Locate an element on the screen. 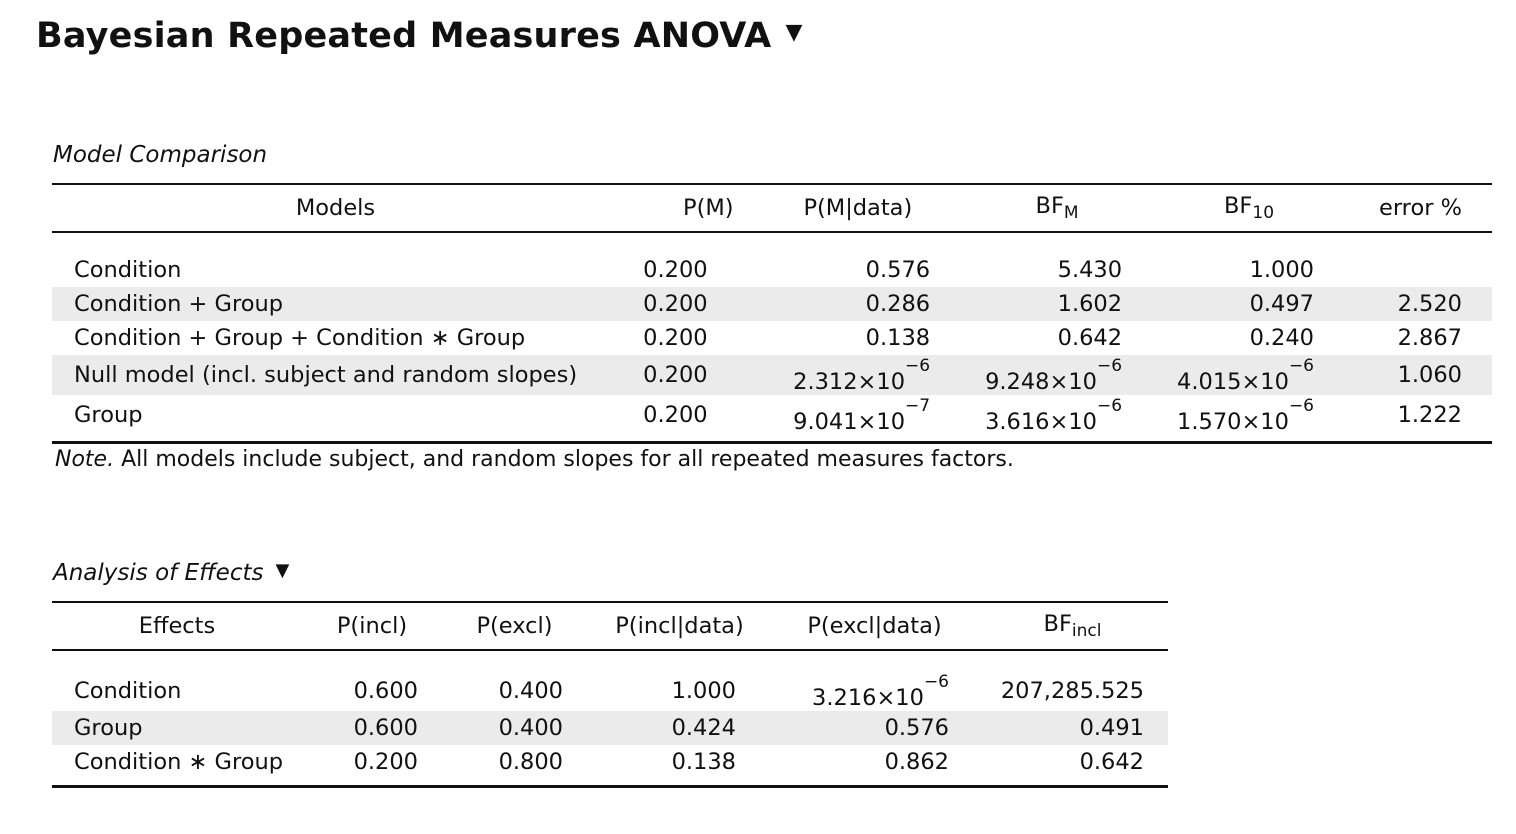  error-cell: 2.520 is located at coordinates (1409, 304).